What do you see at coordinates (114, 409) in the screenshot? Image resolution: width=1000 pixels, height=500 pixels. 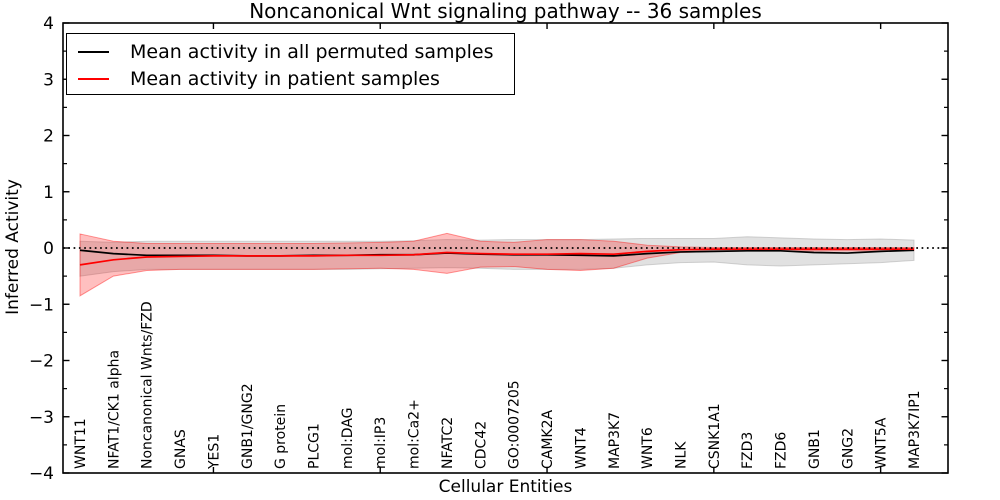 I see `category-label: NFAT1/CK1 alpha` at bounding box center [114, 409].